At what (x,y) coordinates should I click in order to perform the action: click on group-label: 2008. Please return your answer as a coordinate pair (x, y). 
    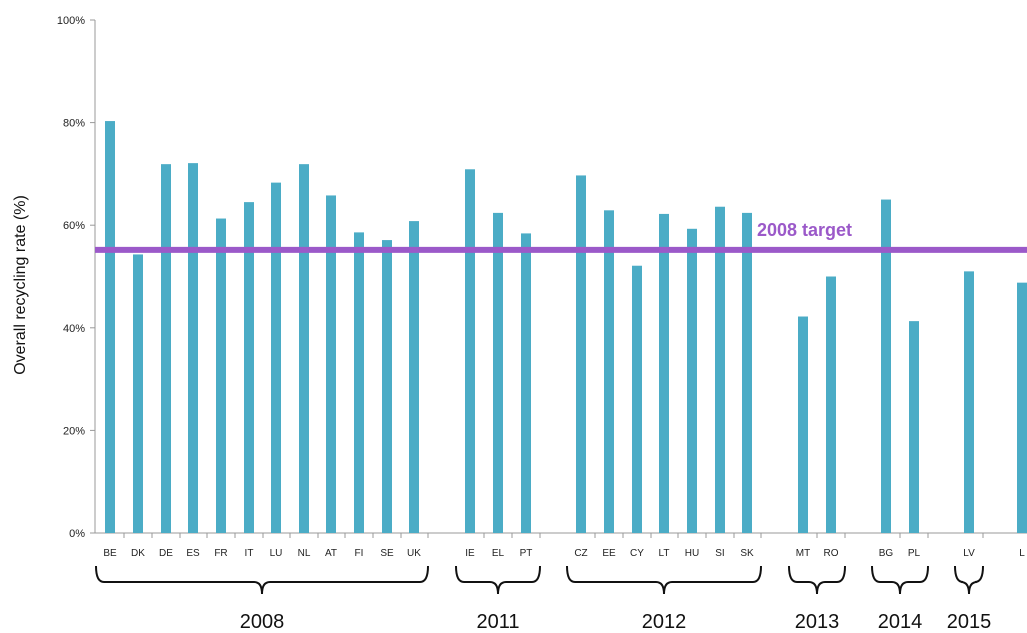
    Looking at the image, I should click on (262, 622).